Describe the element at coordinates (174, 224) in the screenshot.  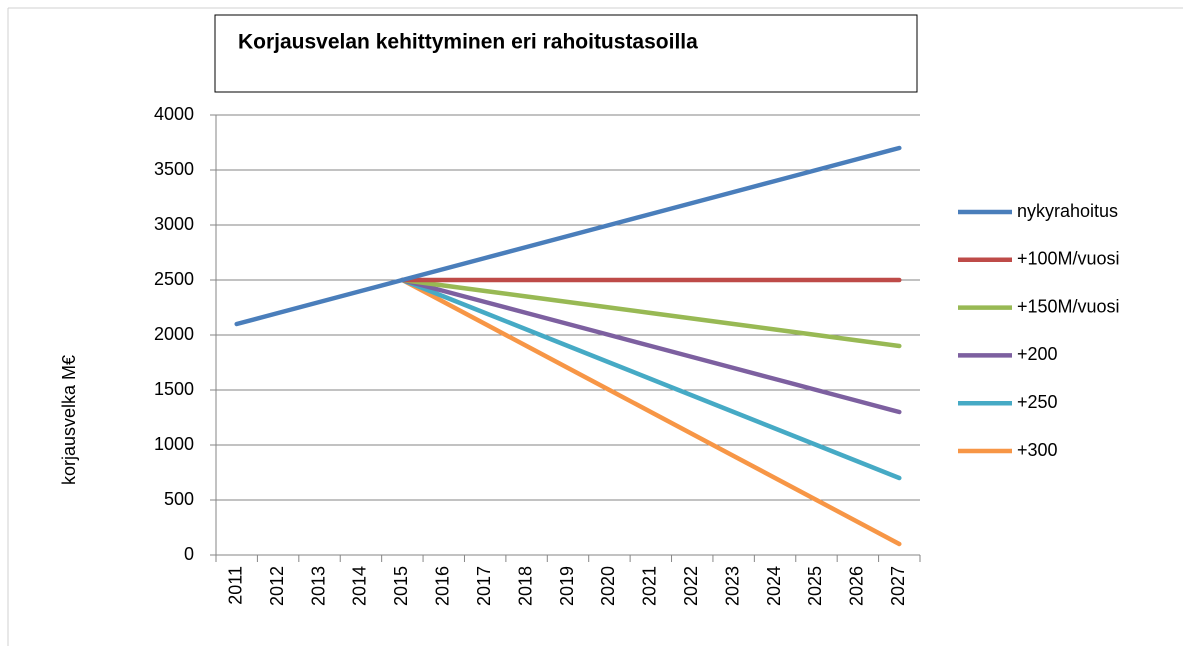
I see `y-tick-label: 3000` at that location.